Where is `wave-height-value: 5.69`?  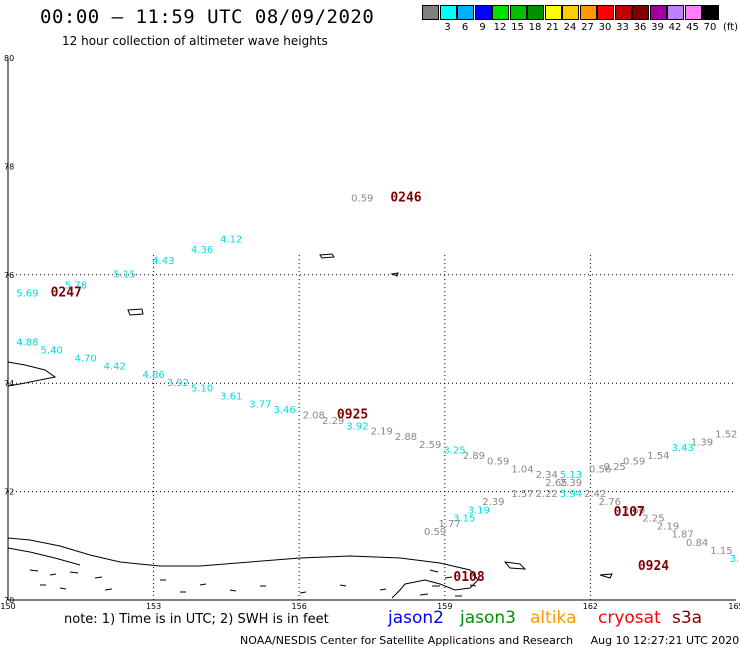
wave-height-value: 5.69 is located at coordinates (27, 293).